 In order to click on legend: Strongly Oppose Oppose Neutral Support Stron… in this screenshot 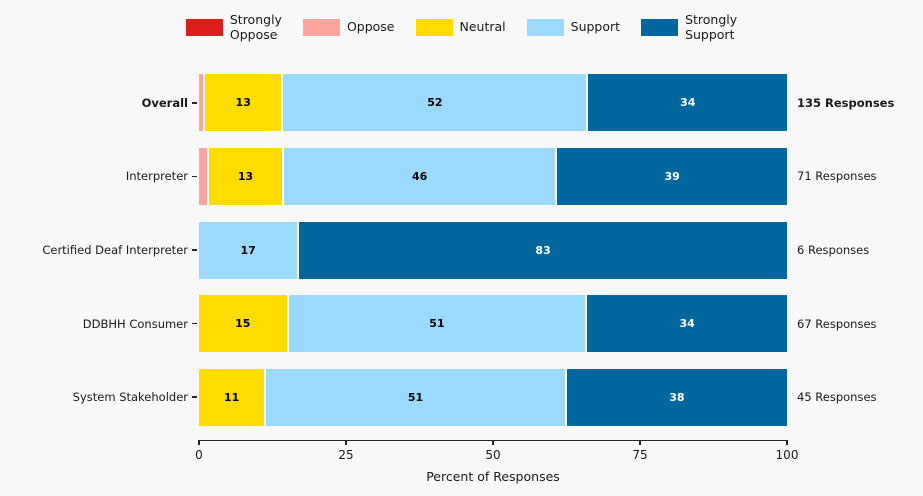, I will do `click(461, 27)`.